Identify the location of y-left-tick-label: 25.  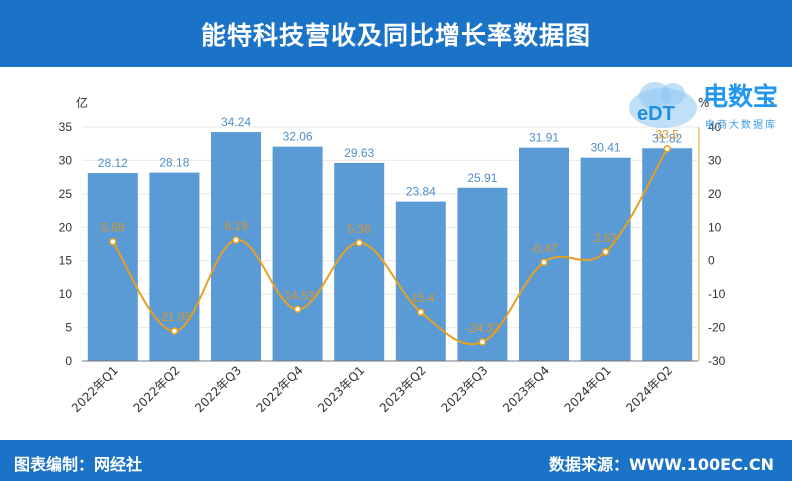
(66, 194).